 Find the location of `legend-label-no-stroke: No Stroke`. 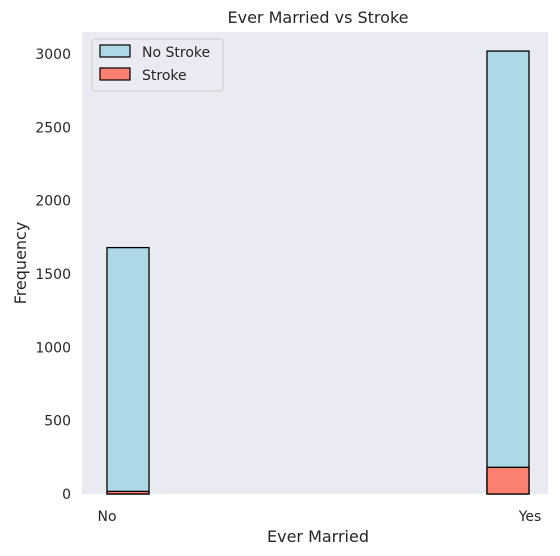

legend-label-no-stroke: No Stroke is located at coordinates (176, 53).